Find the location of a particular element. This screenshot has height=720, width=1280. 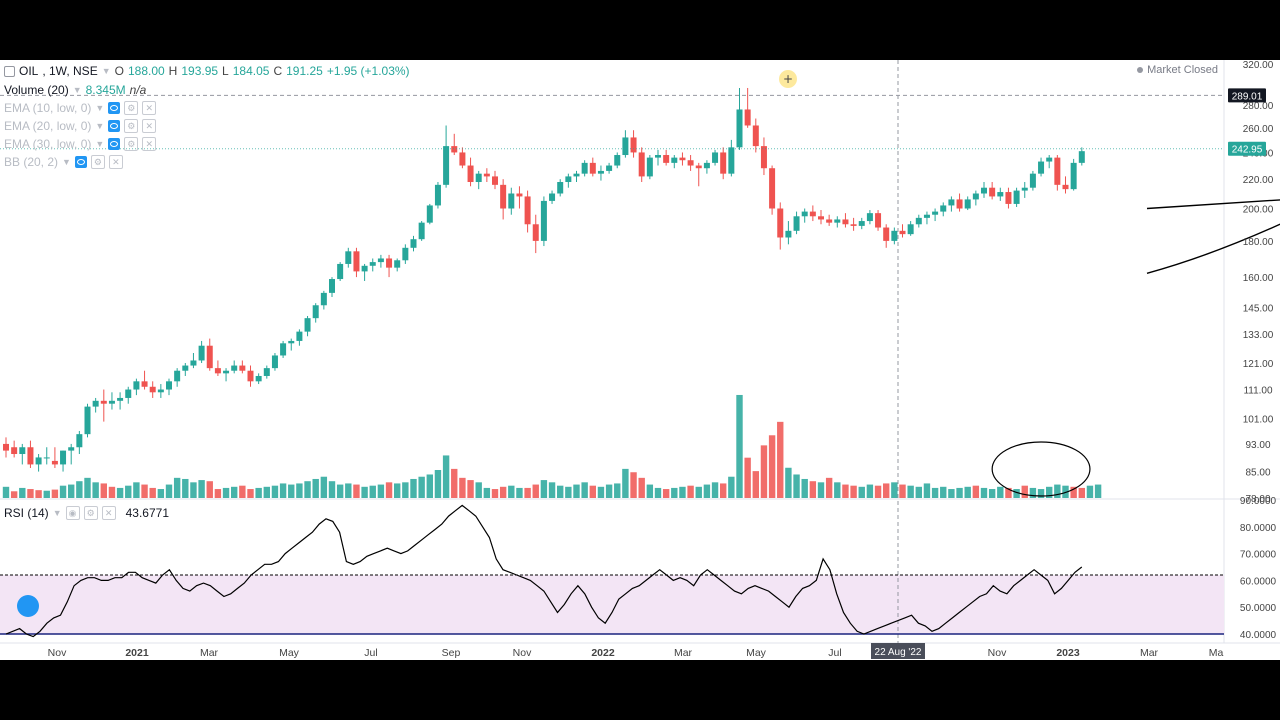

rsi-legend: RSI (14) ▼ ◉ ⚙ ✕ 43.6771 is located at coordinates (86, 513).